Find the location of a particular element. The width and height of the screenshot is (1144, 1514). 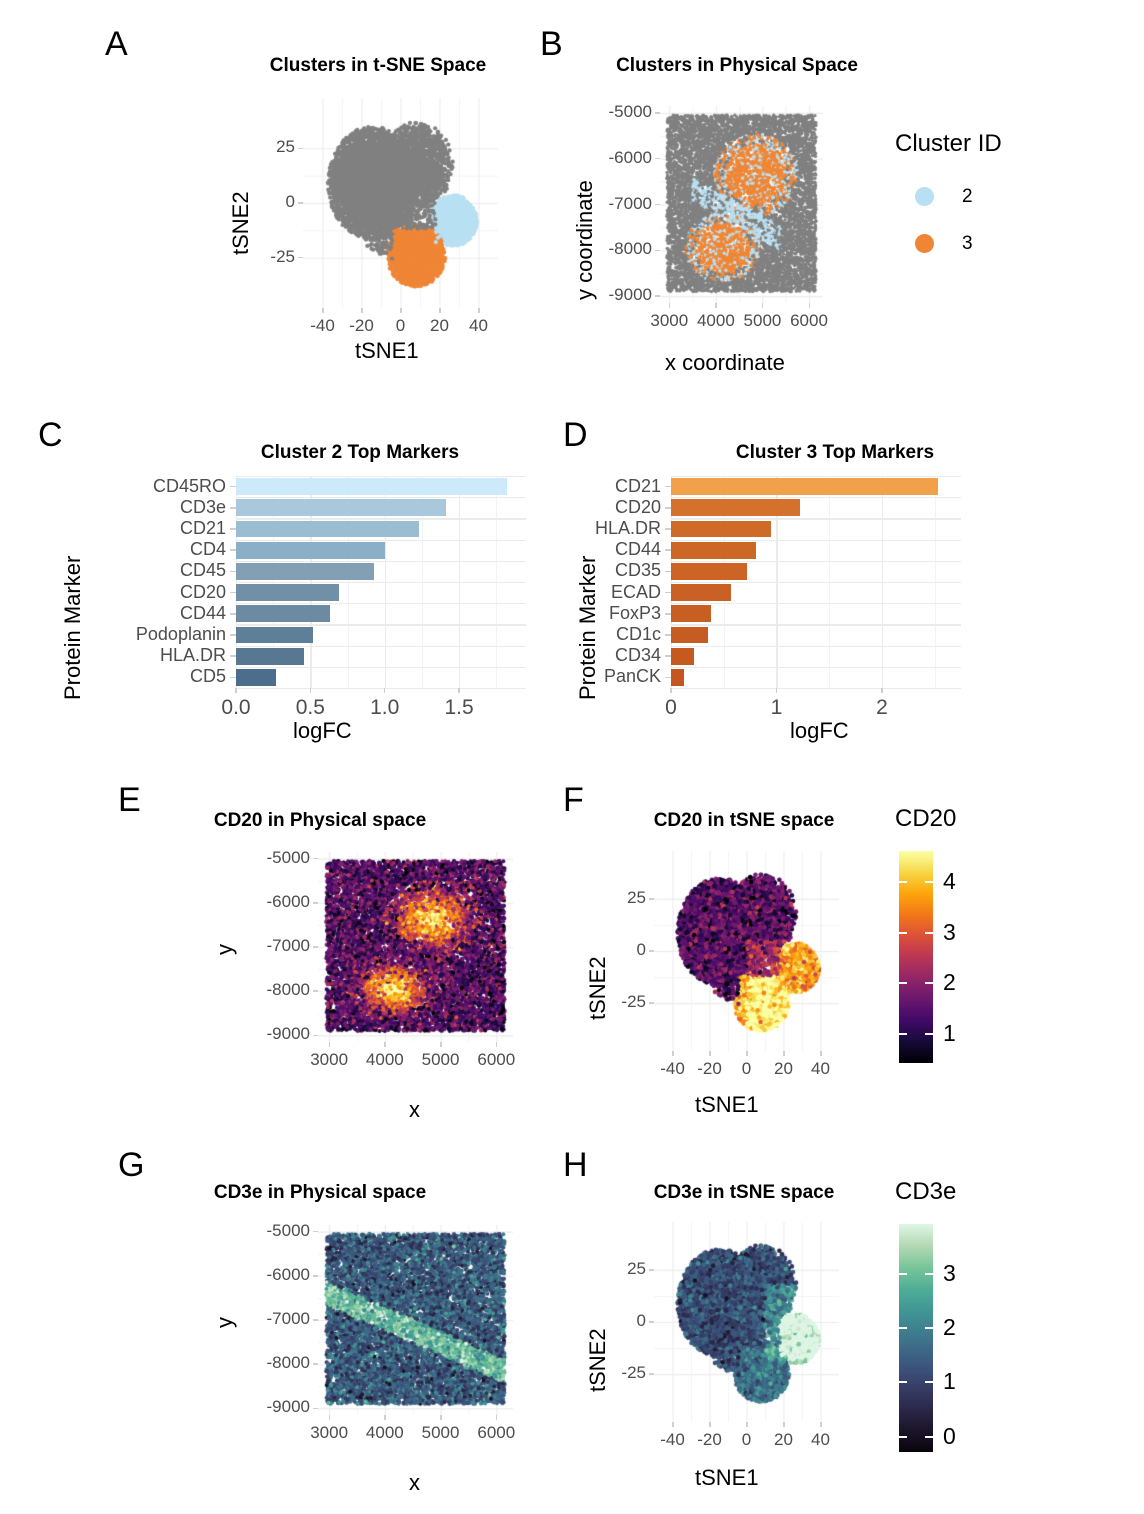

cluster-legend-item-2: 2 is located at coordinates (955, 198).